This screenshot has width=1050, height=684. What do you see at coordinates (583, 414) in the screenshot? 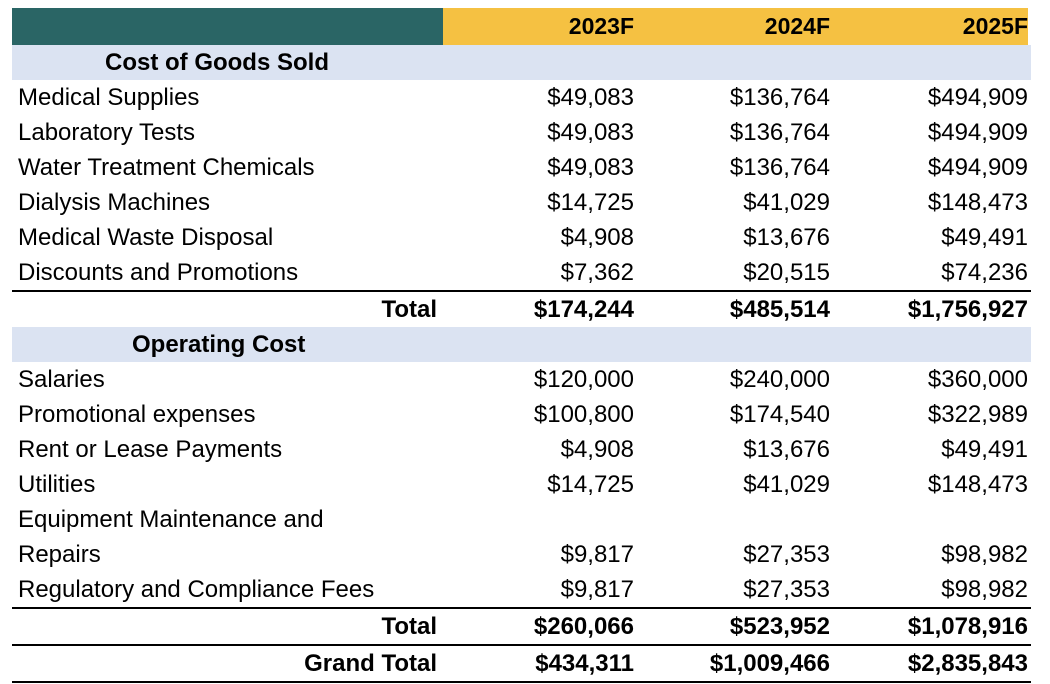
I see `cell-2023: $100,800` at bounding box center [583, 414].